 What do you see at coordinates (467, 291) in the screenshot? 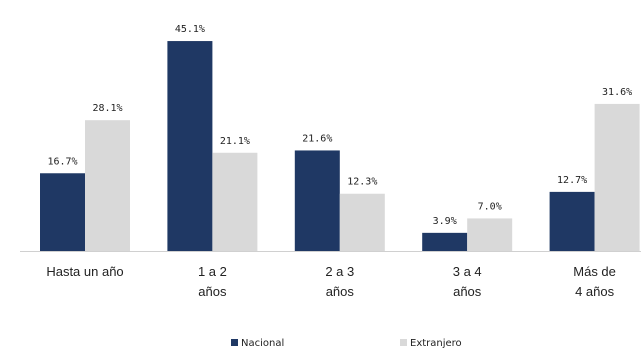
I see `category-label-3-line-1: años` at bounding box center [467, 291].